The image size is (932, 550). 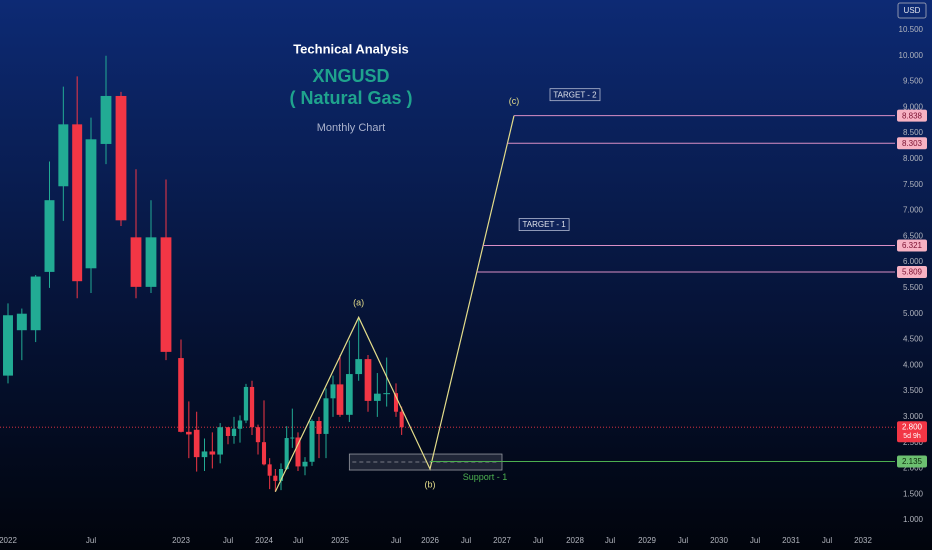 I want to click on y-tick-label: 8.000, so click(x=913, y=158).